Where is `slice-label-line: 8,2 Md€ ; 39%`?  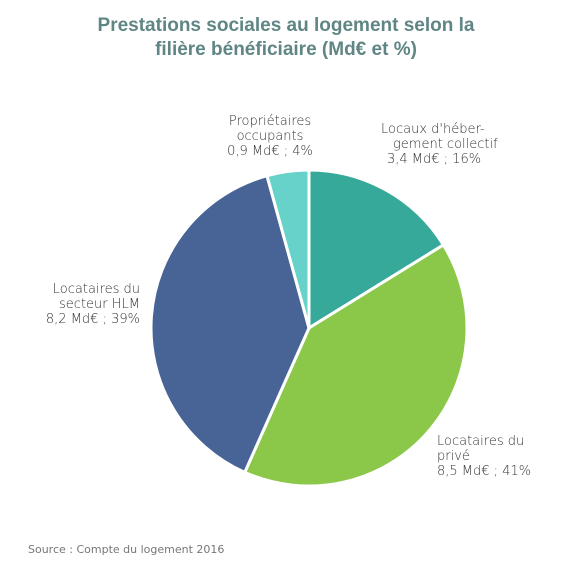 slice-label-line: 8,2 Md€ ; 39% is located at coordinates (92, 319).